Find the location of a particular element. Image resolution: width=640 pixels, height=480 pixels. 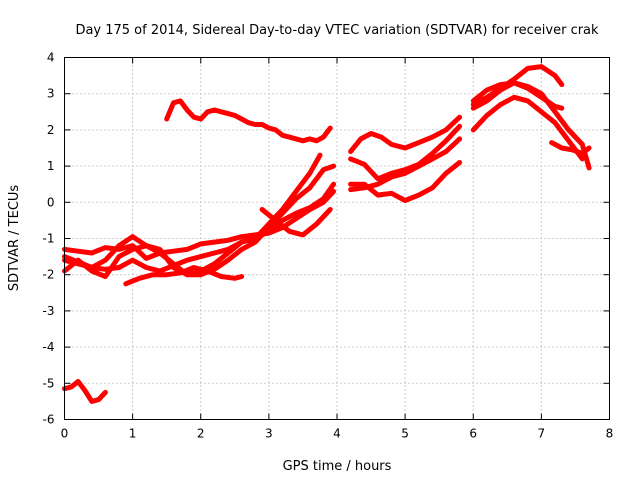

x-tick-label: 7 is located at coordinates (542, 434).